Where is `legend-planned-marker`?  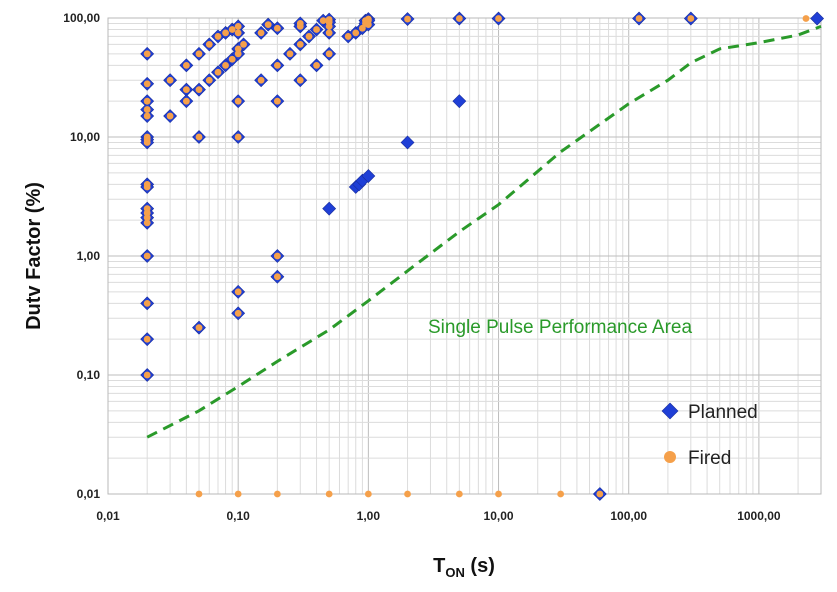 legend-planned-marker is located at coordinates (670, 411).